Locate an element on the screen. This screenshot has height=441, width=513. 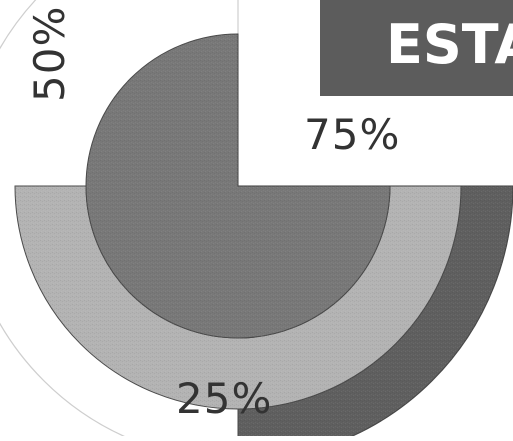
label-25-percent: 25% is located at coordinates (224, 398).